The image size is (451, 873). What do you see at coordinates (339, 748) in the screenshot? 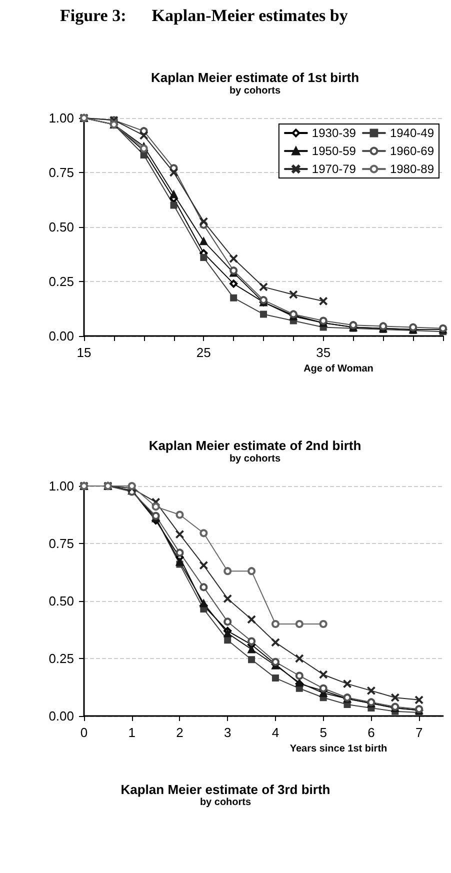
I see `x-axis-title: Years since 1st birth` at bounding box center [339, 748].